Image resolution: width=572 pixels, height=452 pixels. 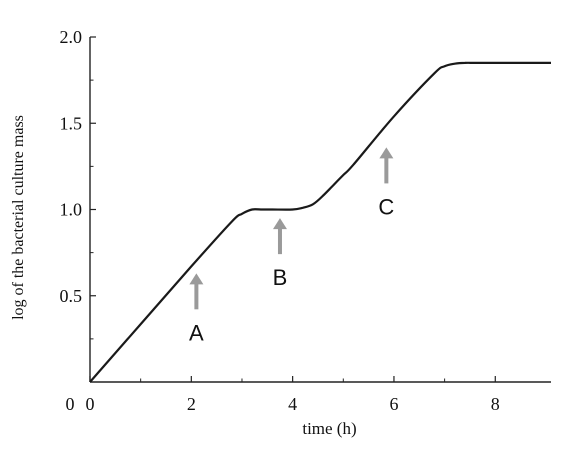 I want to click on x-tick-label: 4, so click(x=292, y=404).